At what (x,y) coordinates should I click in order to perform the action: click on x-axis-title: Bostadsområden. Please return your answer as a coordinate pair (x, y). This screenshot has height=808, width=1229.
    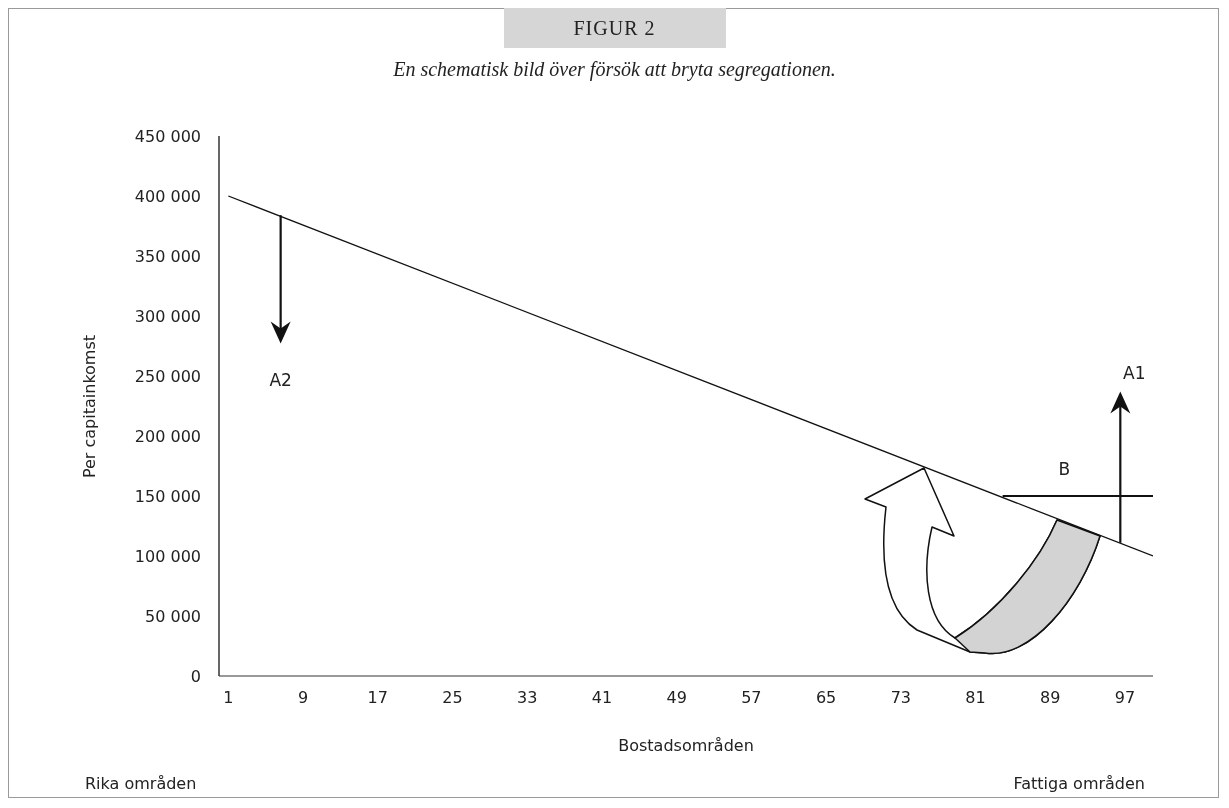
    Looking at the image, I should click on (686, 745).